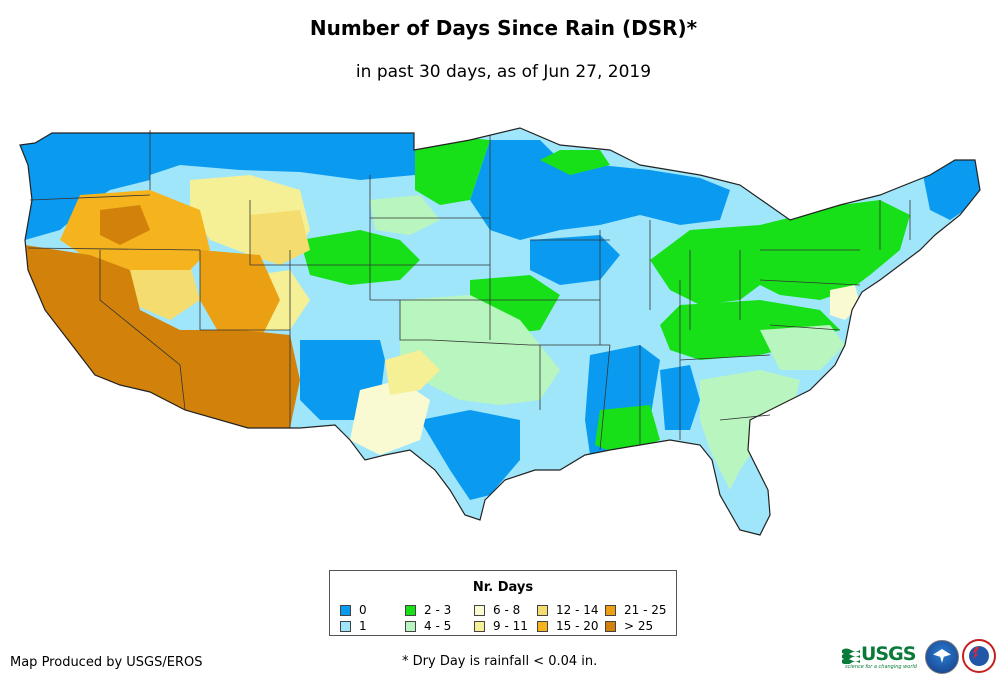  What do you see at coordinates (282, 155) in the screenshot?
I see `map-region-northern-rockies-zero` at bounding box center [282, 155].